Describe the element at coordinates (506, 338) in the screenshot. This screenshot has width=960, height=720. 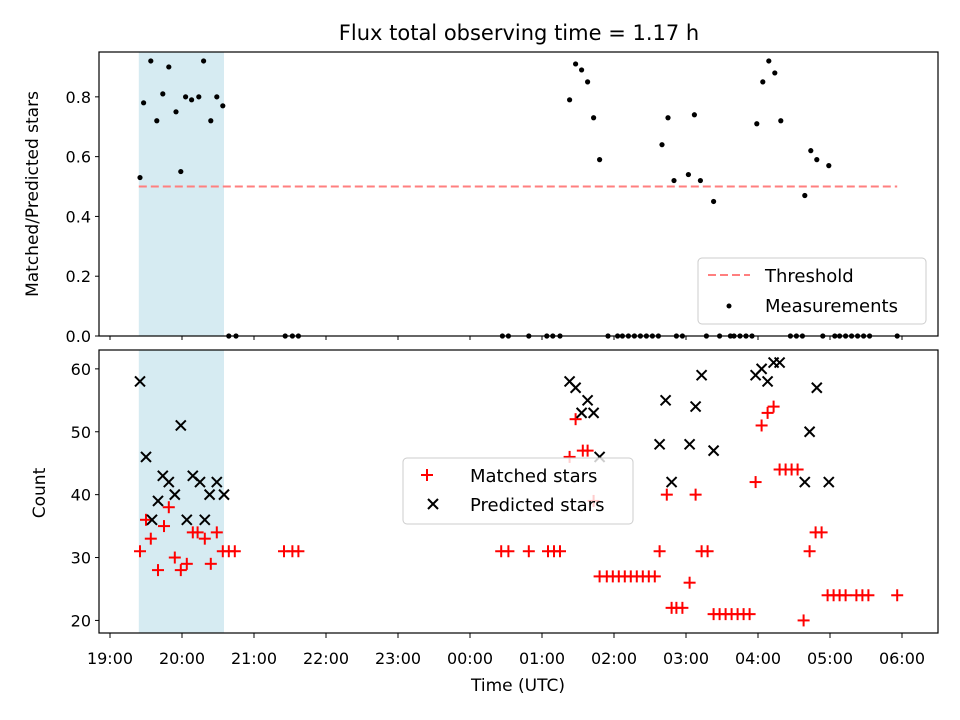
I see `top-x-axis` at that location.